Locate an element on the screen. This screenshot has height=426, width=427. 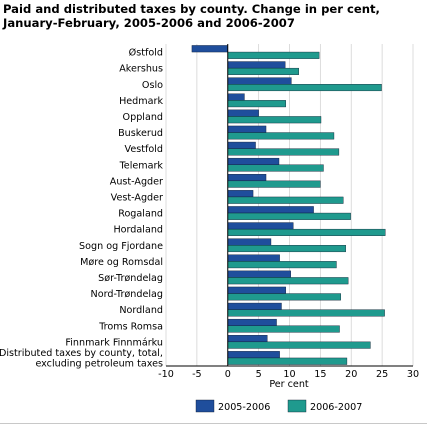
category-label: excluding petroleum taxes is located at coordinates (99, 364).